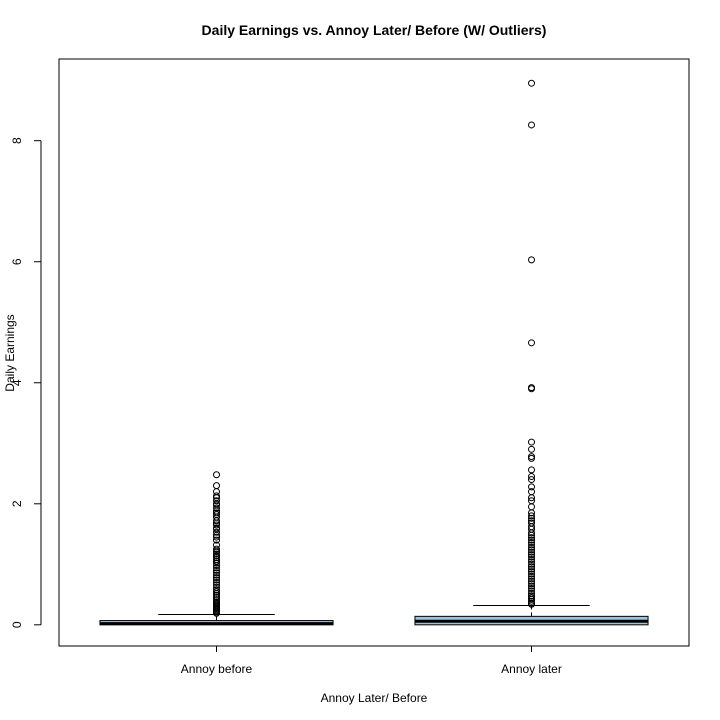 The height and width of the screenshot is (720, 720). I want to click on y-axis: 0 2 4 6 8, so click(26, 382).